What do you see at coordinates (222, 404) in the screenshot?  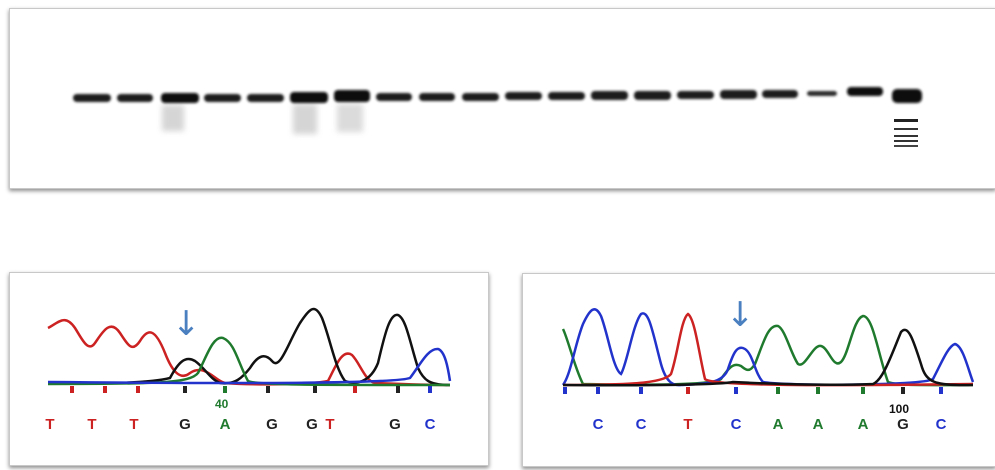 I see `position-label: 40` at bounding box center [222, 404].